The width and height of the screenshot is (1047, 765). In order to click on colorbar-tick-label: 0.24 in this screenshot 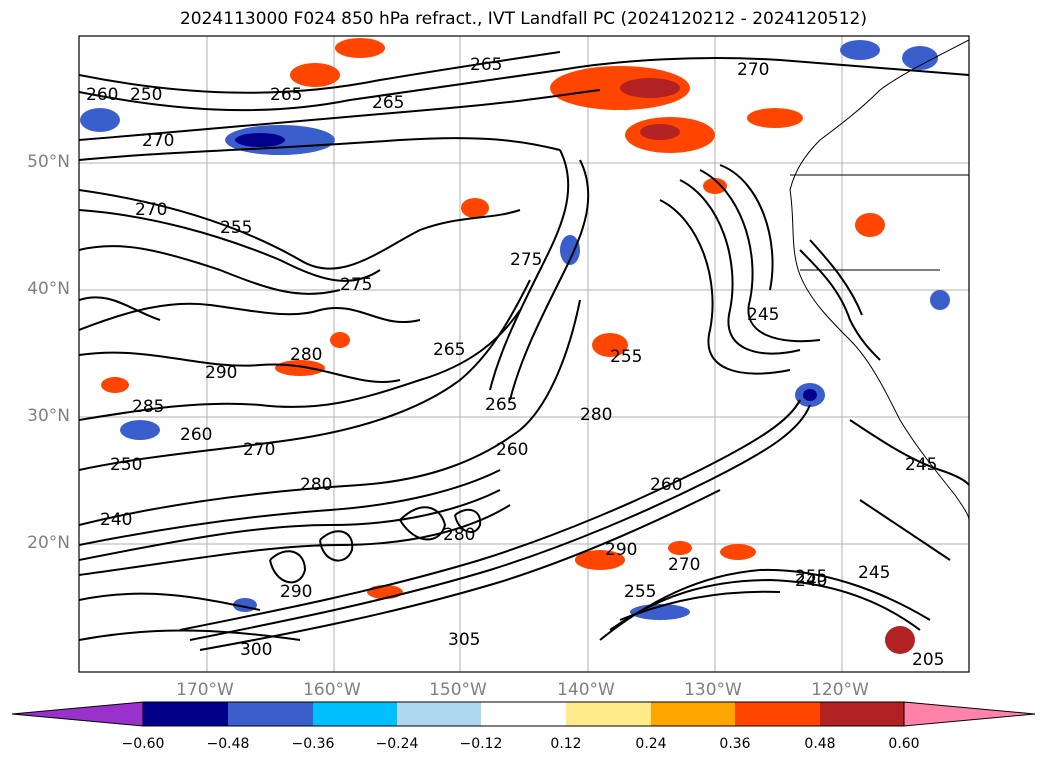, I will do `click(651, 744)`.